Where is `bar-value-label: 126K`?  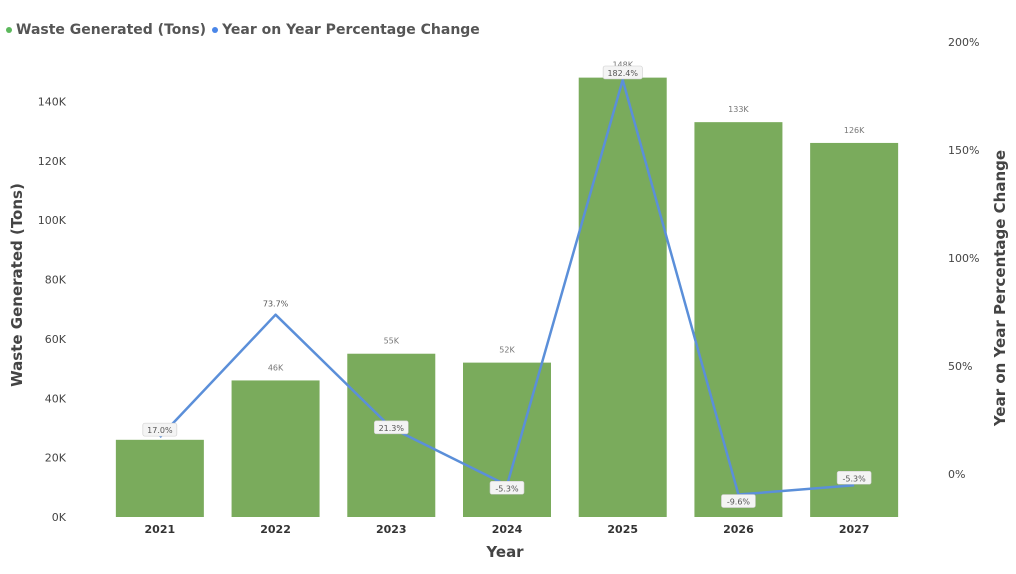 bar-value-label: 126K is located at coordinates (854, 130).